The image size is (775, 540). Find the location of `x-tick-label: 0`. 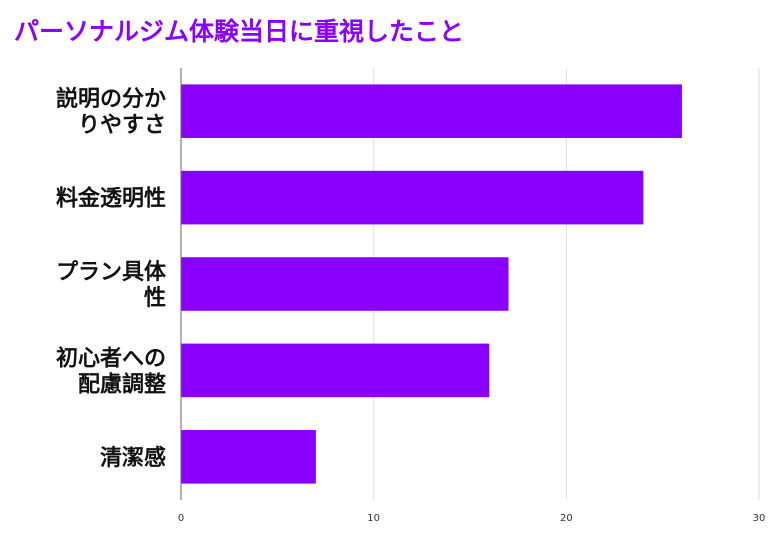

x-tick-label: 0 is located at coordinates (181, 518).